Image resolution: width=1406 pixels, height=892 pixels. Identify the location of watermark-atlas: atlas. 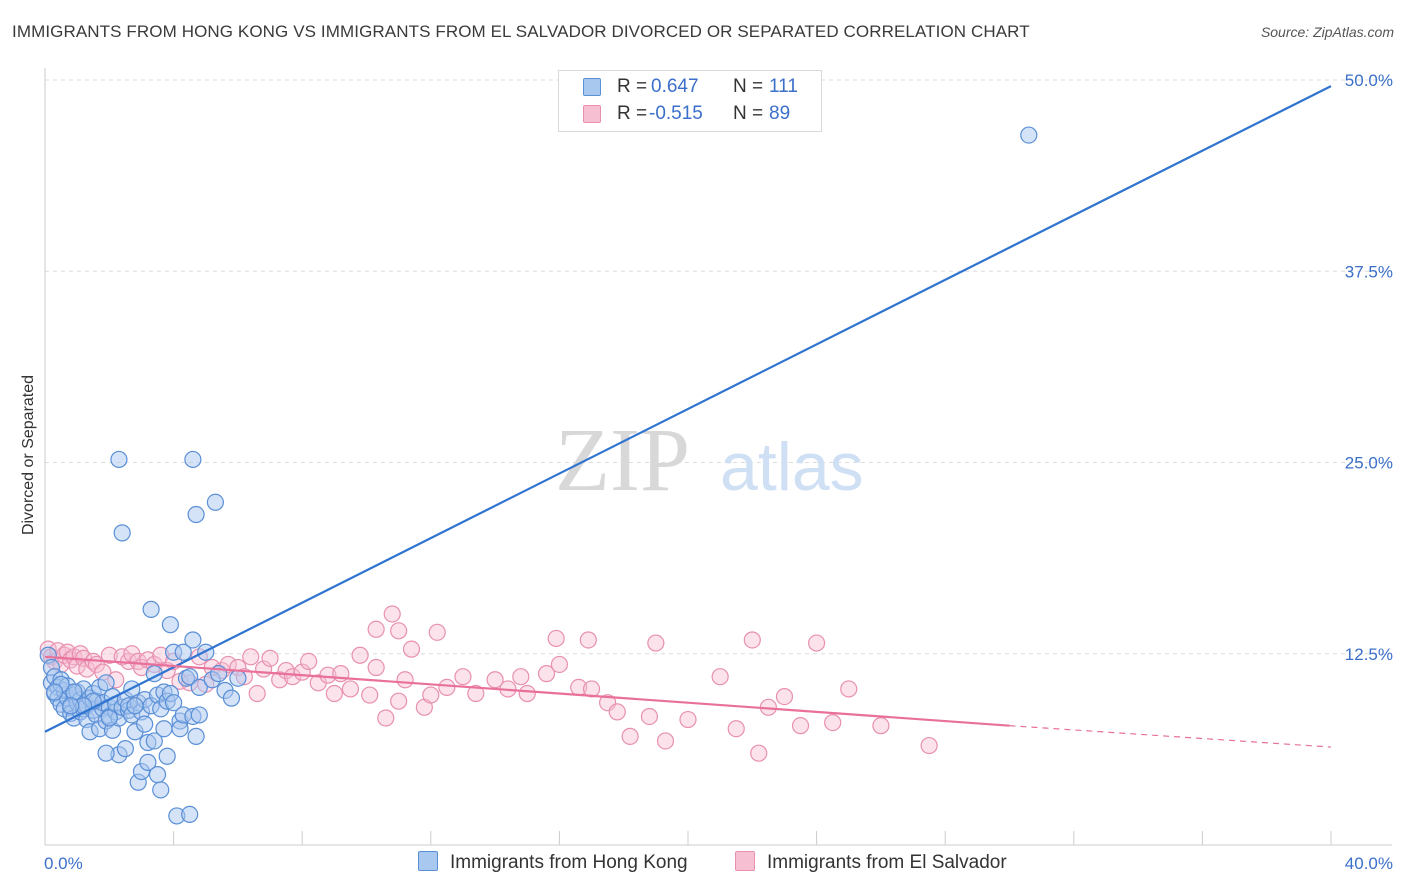
(792, 467).